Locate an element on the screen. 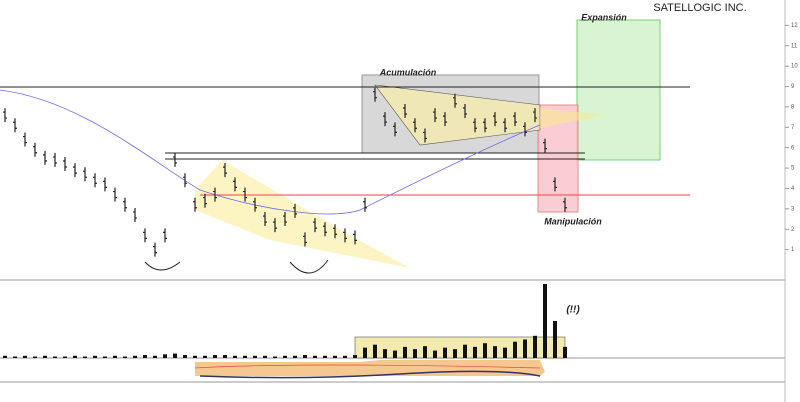 This screenshot has width=800, height=402. indicator-area is located at coordinates (370, 368).